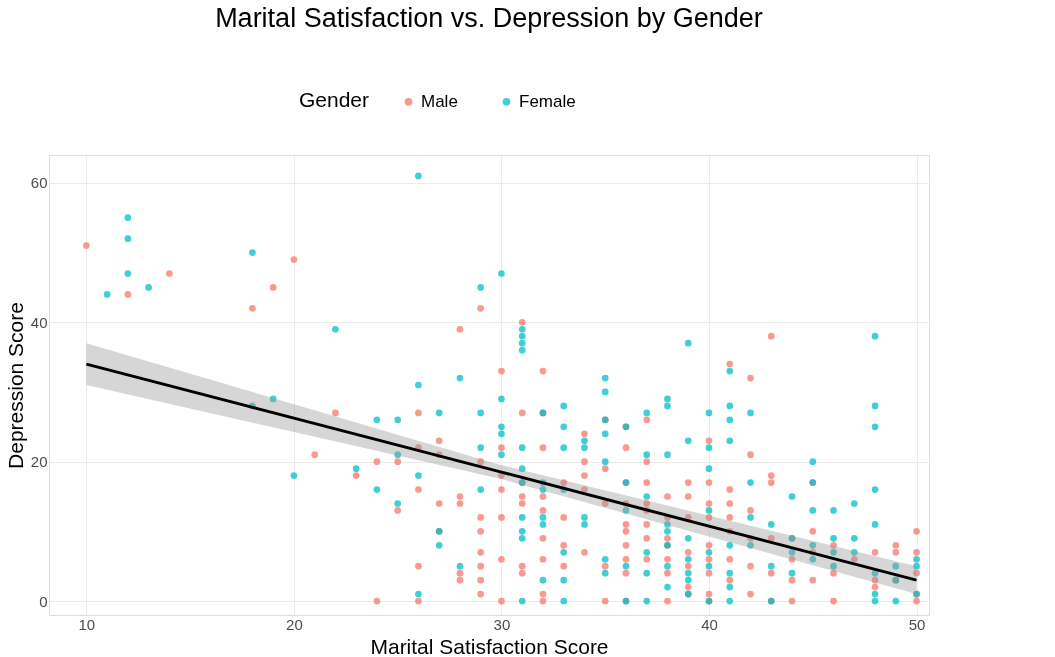  I want to click on legend-label: Female, so click(547, 101).